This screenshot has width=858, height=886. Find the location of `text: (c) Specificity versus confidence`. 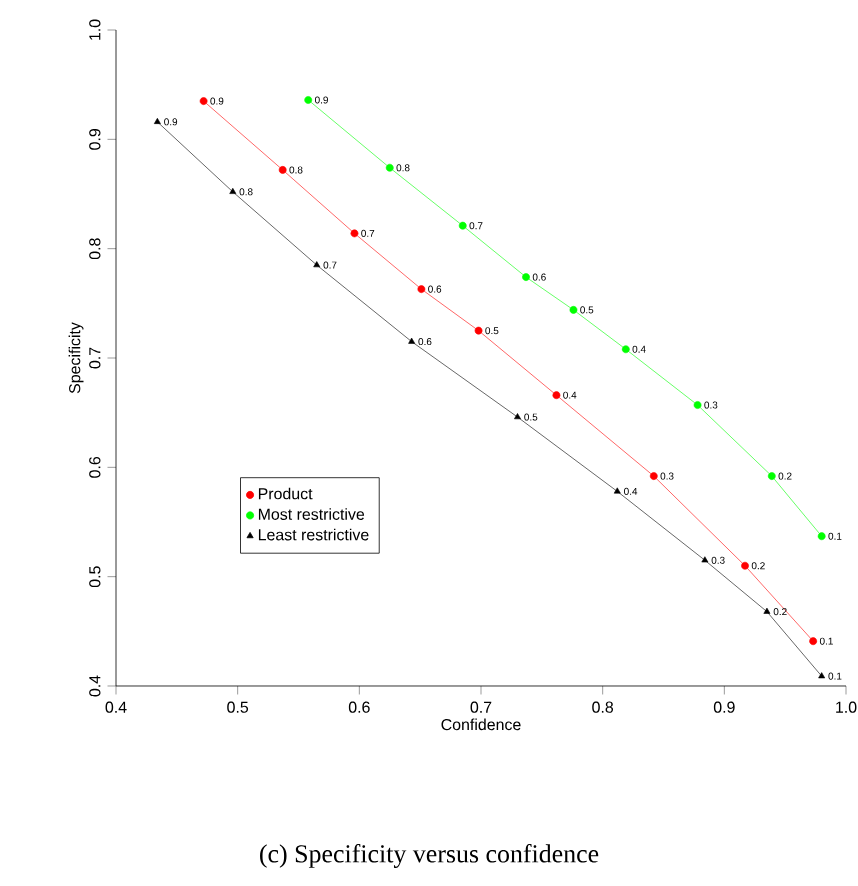

text: (c) Specificity versus confidence is located at coordinates (429, 856).